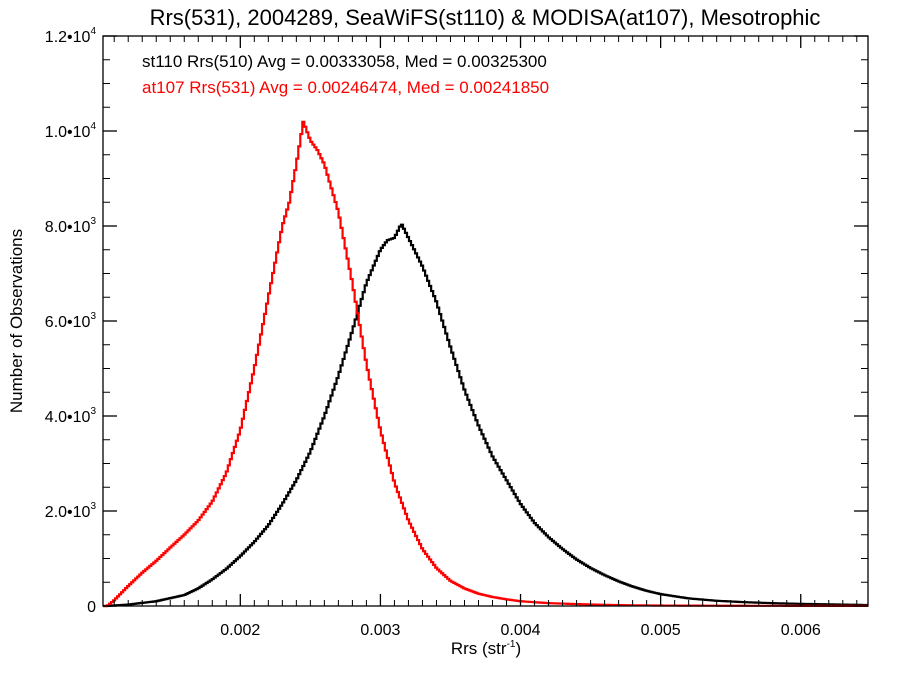 The width and height of the screenshot is (900, 675). Describe the element at coordinates (661, 630) in the screenshot. I see `x-tick-label: 0.005` at that location.